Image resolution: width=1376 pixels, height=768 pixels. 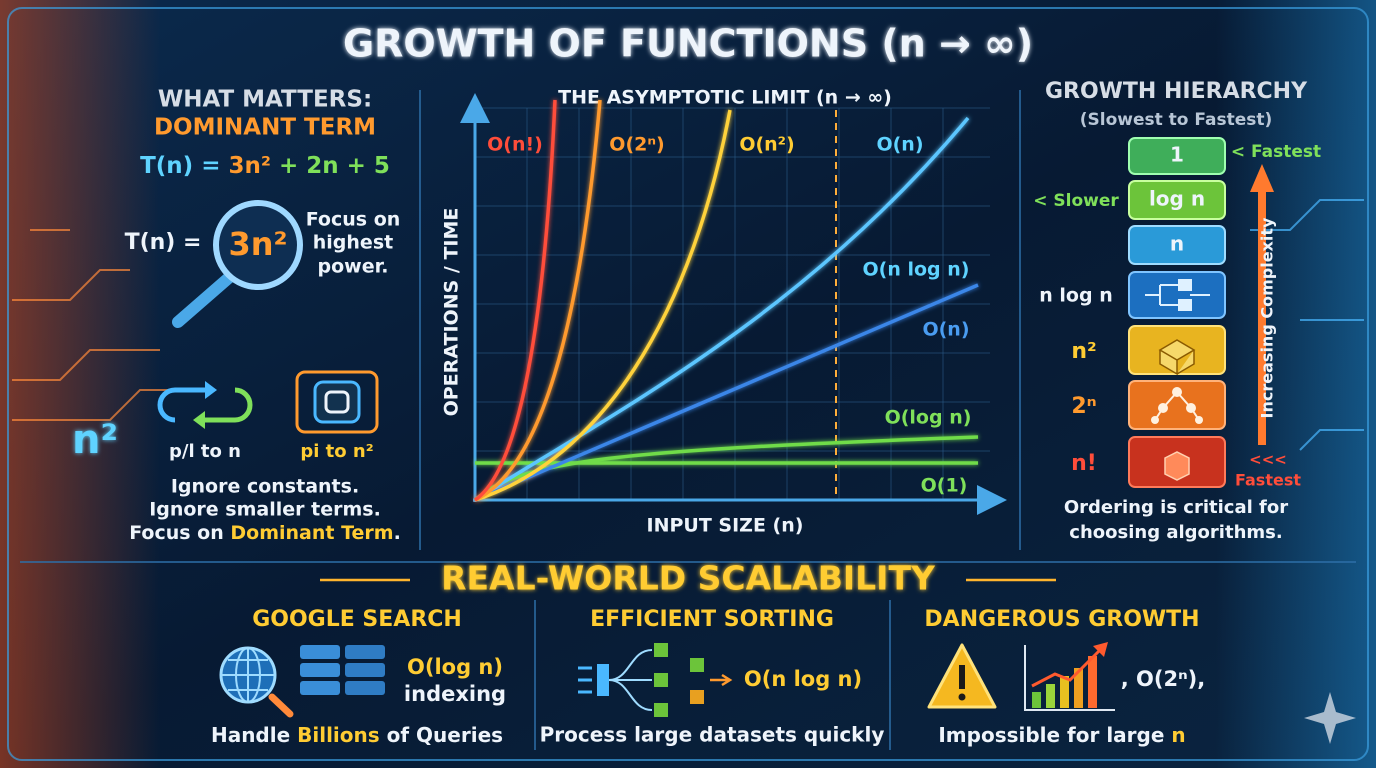 I want to click on complexity: O(log n), so click(x=455, y=667).